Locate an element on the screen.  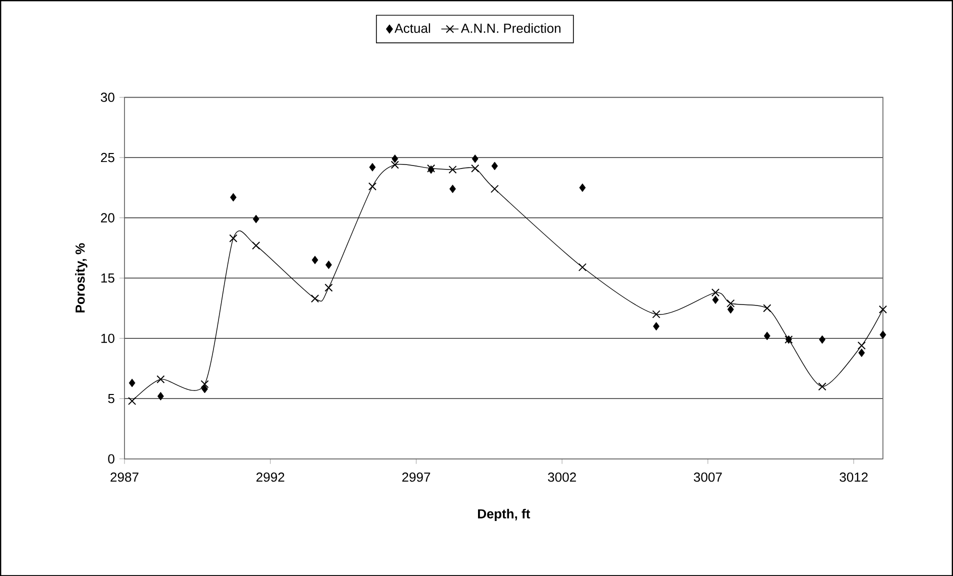
x-tick-label: 2987 is located at coordinates (124, 477).